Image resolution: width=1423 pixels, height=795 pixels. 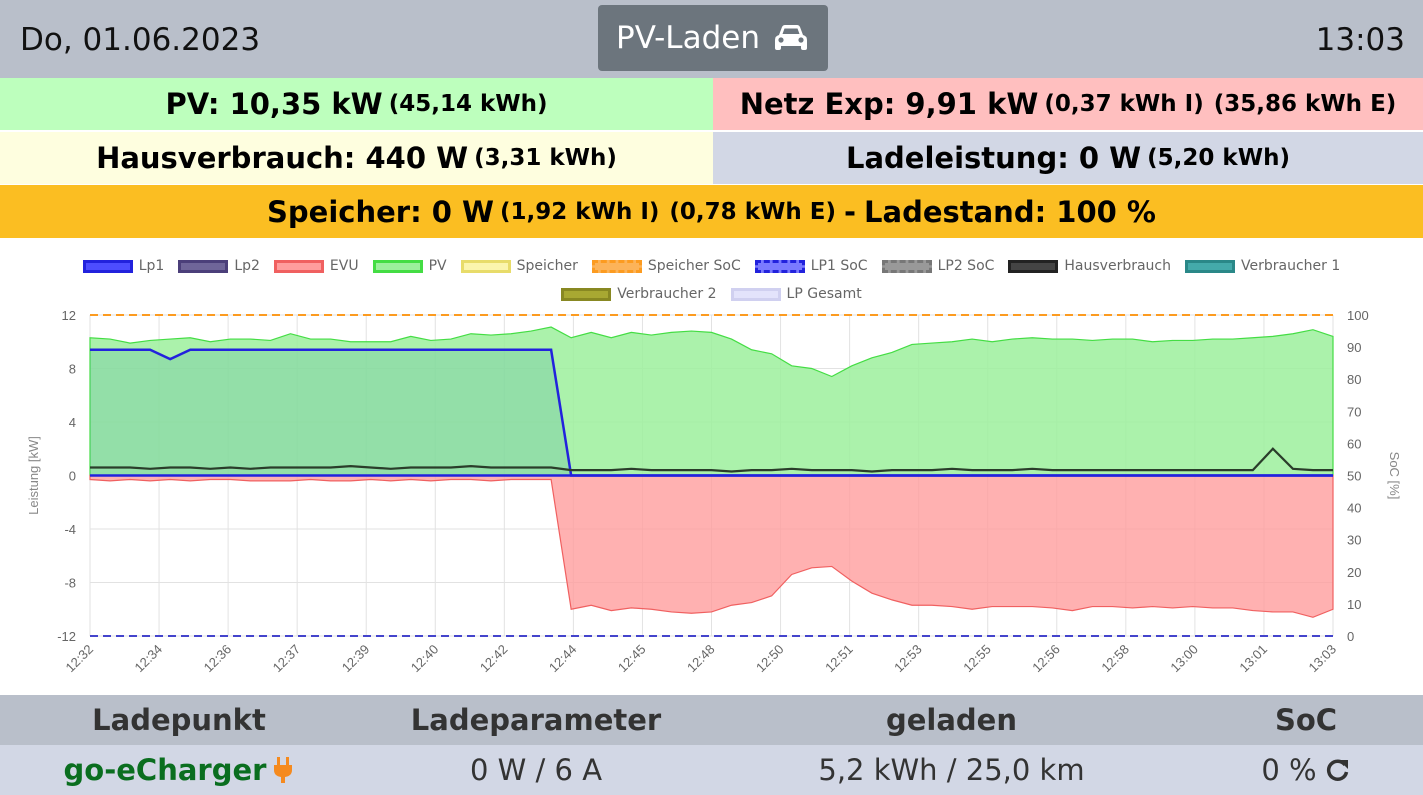 What do you see at coordinates (1354, 604) in the screenshot?
I see `y2-tick-label: 10` at bounding box center [1354, 604].